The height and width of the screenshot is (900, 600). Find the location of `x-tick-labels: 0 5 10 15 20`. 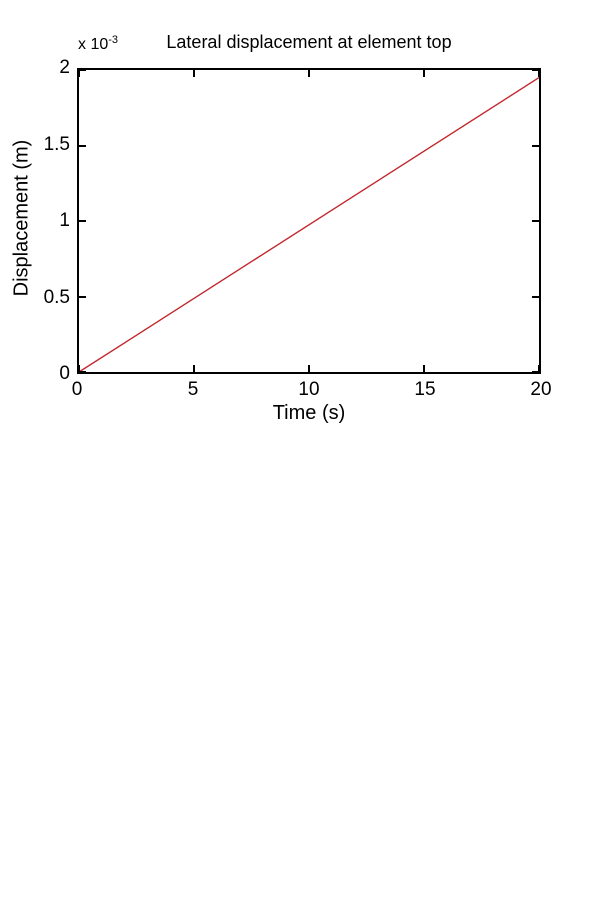

x-tick-labels: 0 5 10 15 20 is located at coordinates (312, 391).